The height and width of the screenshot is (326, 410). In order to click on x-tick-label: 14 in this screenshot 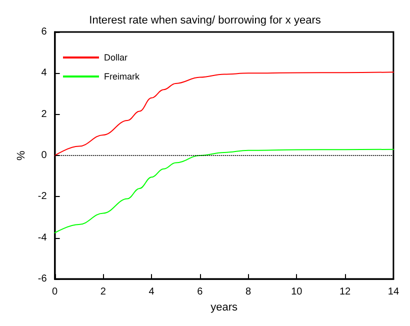, I will do `click(394, 292)`.